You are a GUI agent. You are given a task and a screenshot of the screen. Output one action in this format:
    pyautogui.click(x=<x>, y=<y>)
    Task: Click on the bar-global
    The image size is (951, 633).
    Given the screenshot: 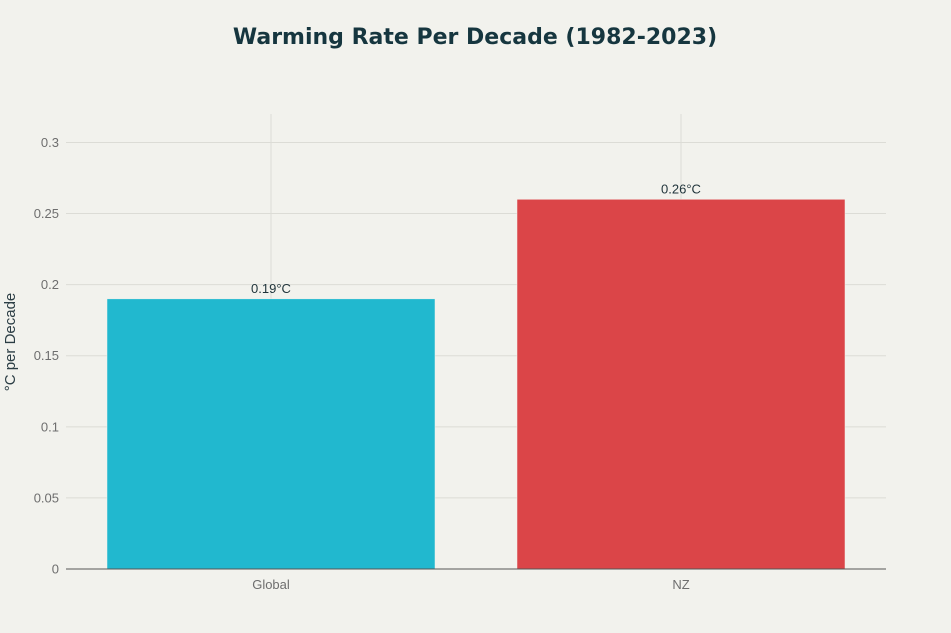 What is the action you would take?
    pyautogui.click(x=271, y=434)
    